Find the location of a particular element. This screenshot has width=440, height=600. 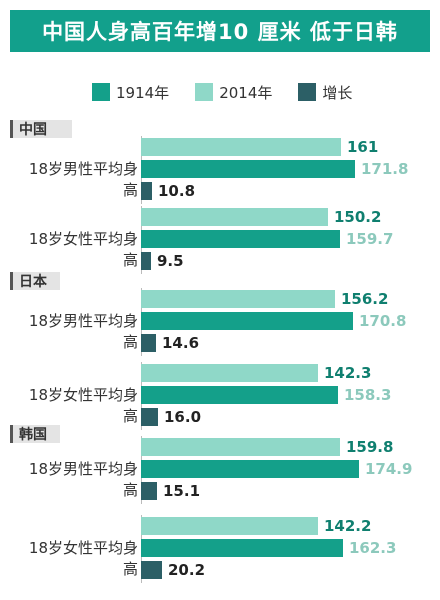

legend-swatch-2014 is located at coordinates (204, 92).